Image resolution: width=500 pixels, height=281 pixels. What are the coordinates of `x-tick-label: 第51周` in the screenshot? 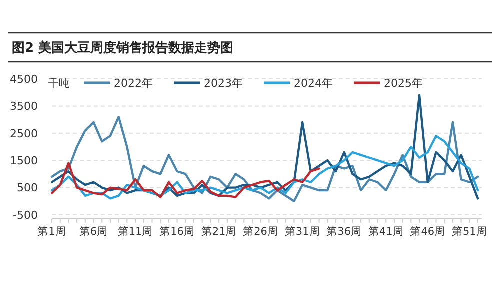 It's located at (470, 232).